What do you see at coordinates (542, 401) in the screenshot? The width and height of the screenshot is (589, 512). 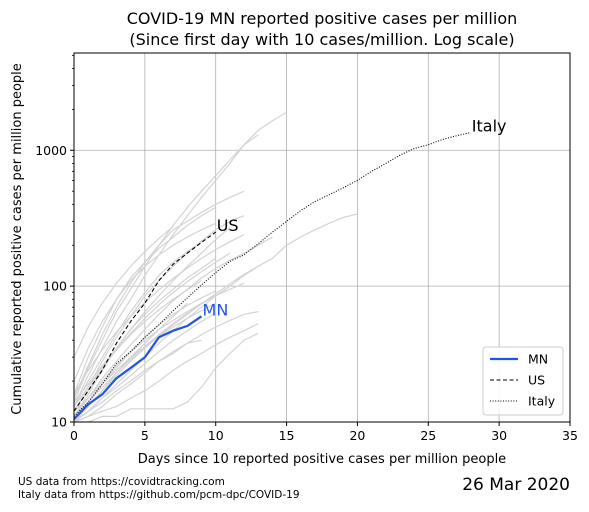 I see `legend-label-italy: Italy` at bounding box center [542, 401].